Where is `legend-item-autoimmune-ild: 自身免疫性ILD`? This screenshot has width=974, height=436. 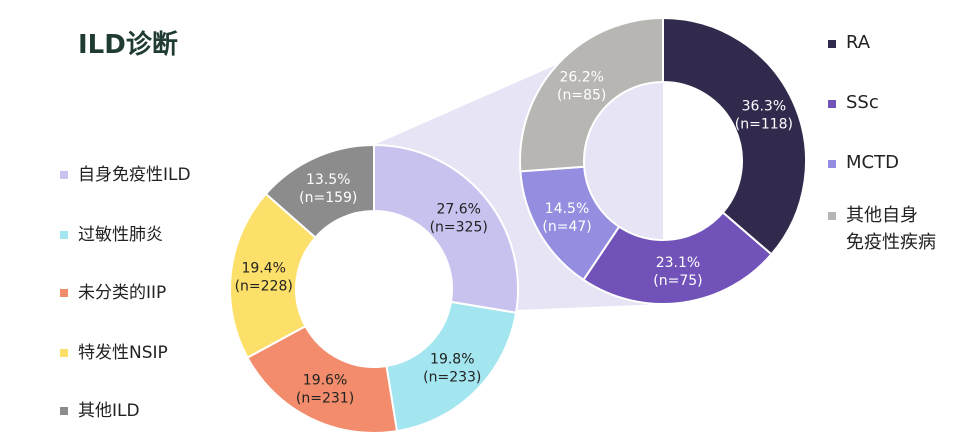 legend-item-autoimmune-ild: 自身免疫性ILD is located at coordinates (125, 175).